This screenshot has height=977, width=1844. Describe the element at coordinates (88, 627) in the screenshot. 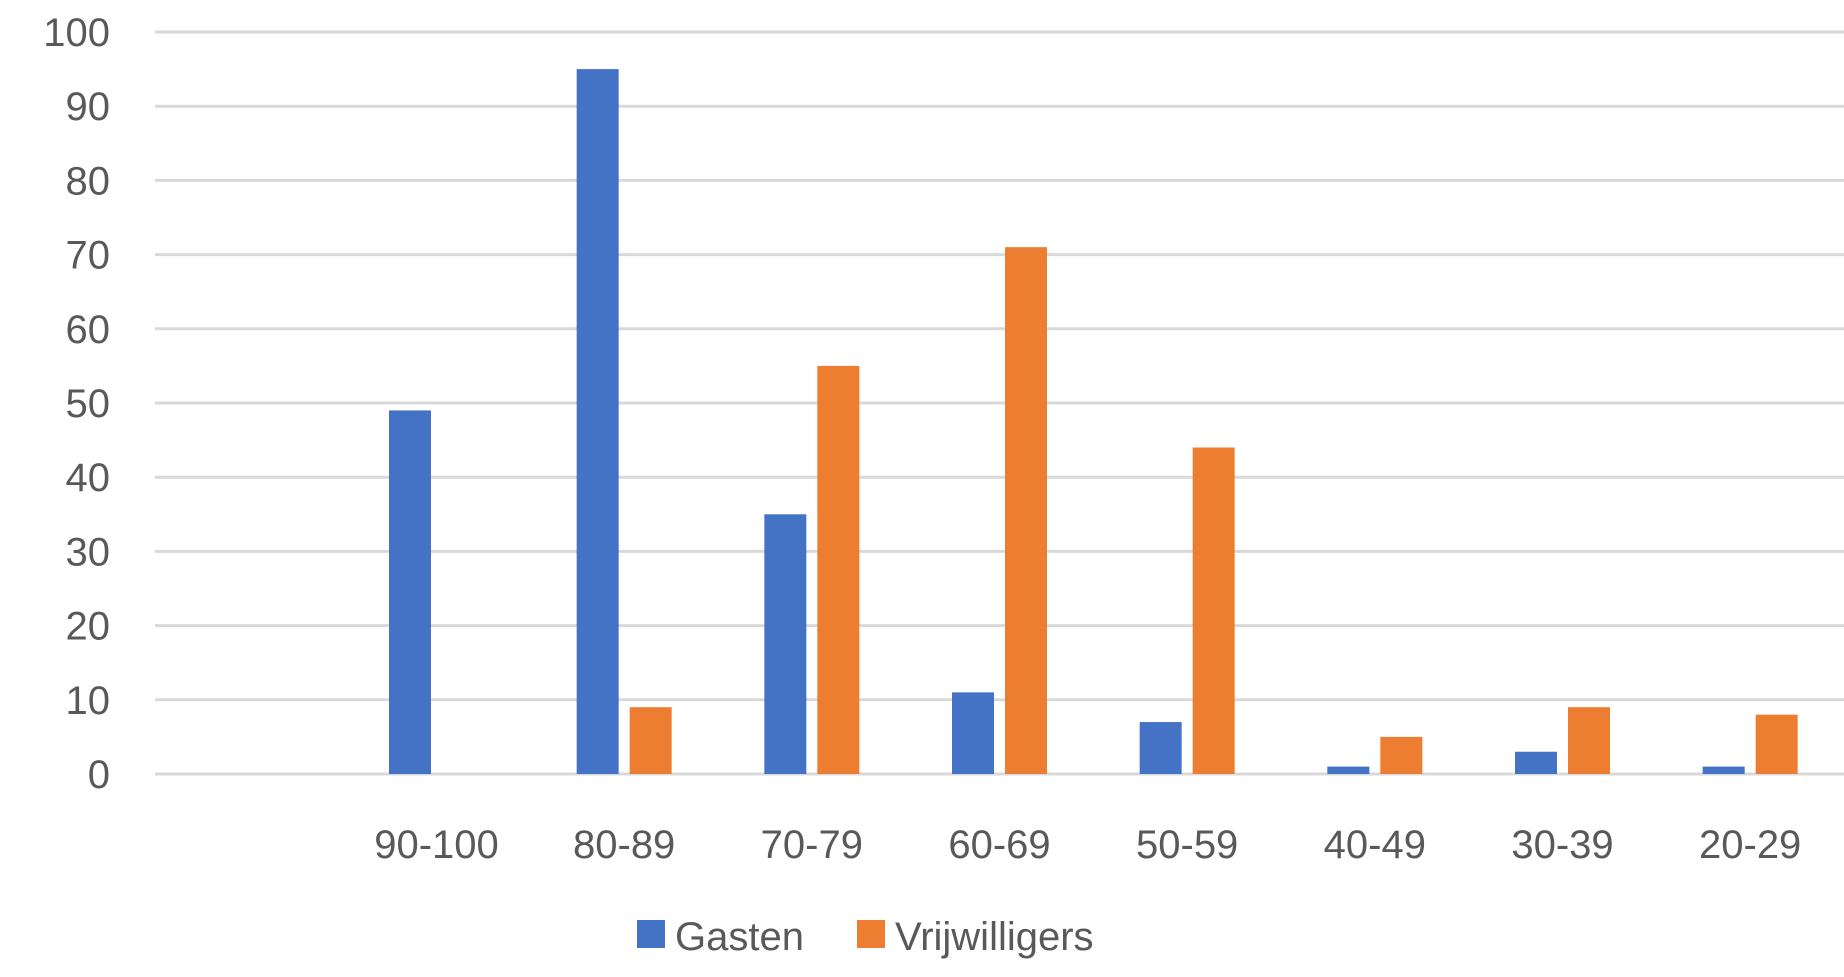

I see `y-tick-label: 20` at that location.